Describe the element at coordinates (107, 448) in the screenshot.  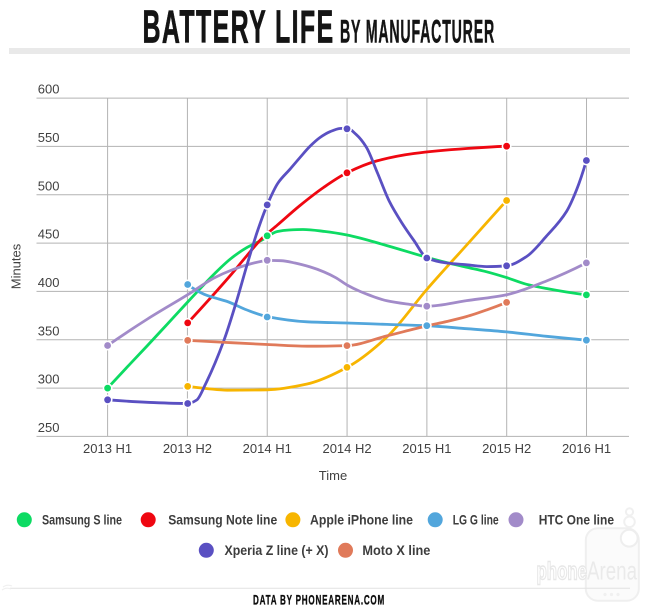
I see `svg-text: 2013 H1` at that location.